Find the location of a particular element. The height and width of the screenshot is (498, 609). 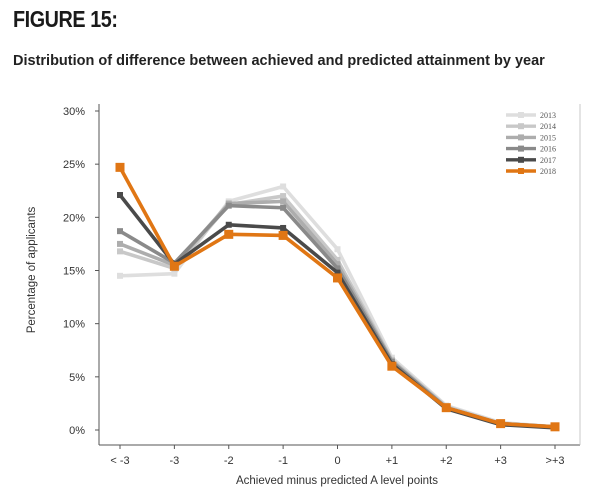

y-tick-label: 10% is located at coordinates (74, 325).